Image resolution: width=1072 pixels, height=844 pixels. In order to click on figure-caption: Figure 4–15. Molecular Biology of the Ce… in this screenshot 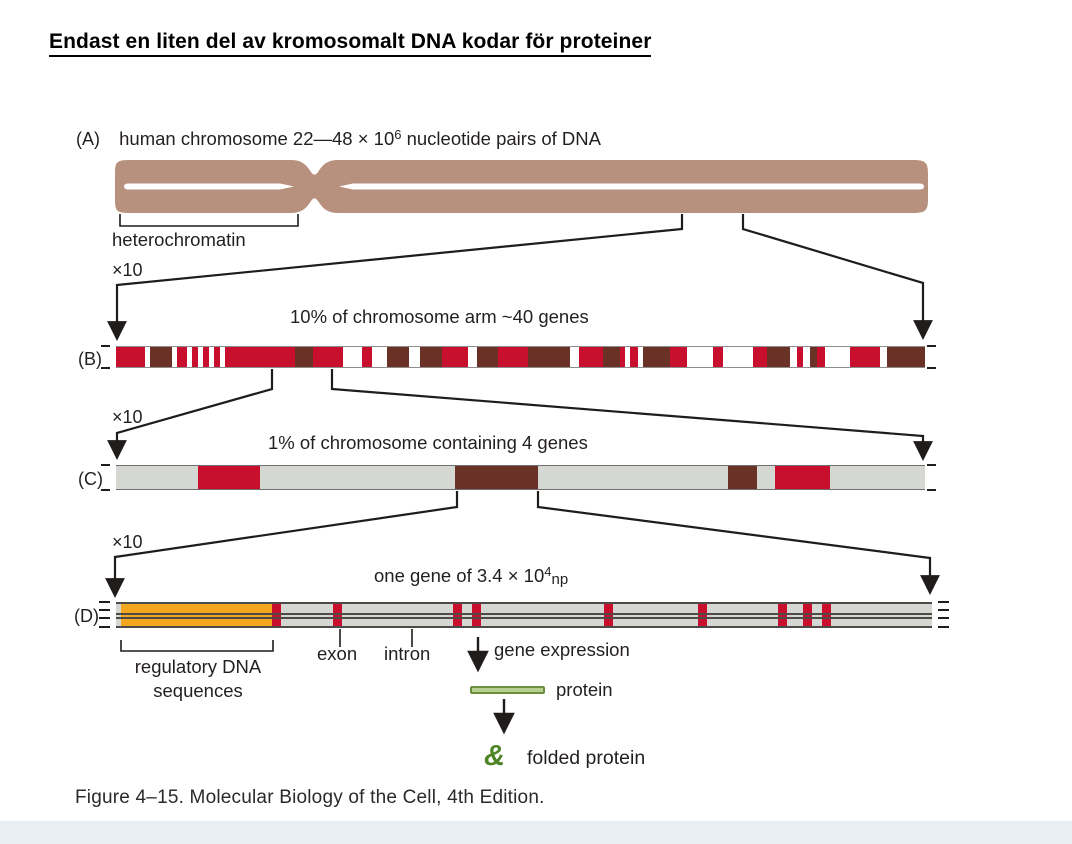, I will do `click(310, 797)`.